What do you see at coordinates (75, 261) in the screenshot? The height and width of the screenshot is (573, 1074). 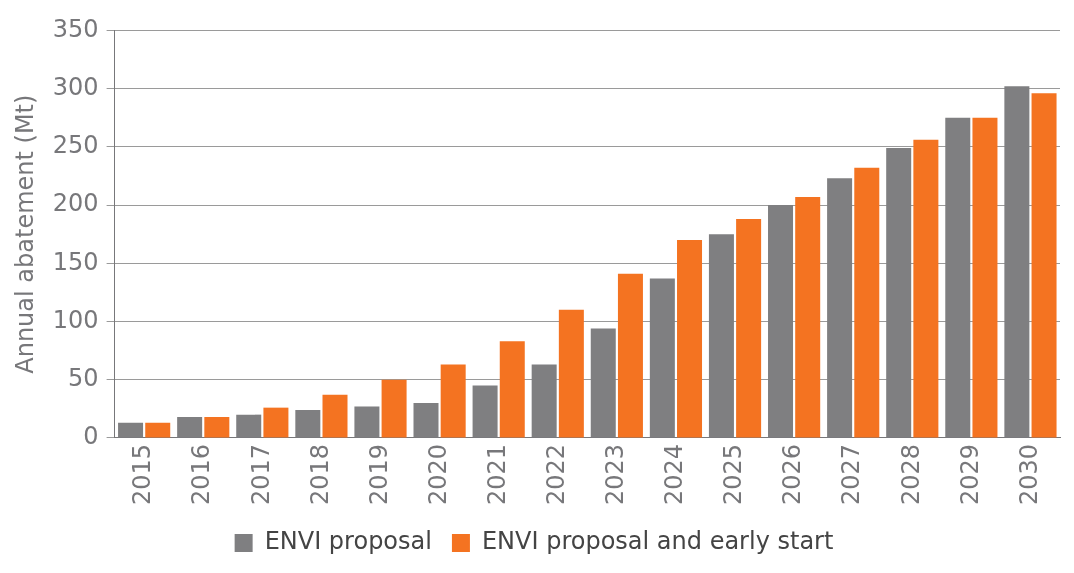 I see `y-tick-label: 150` at bounding box center [75, 261].